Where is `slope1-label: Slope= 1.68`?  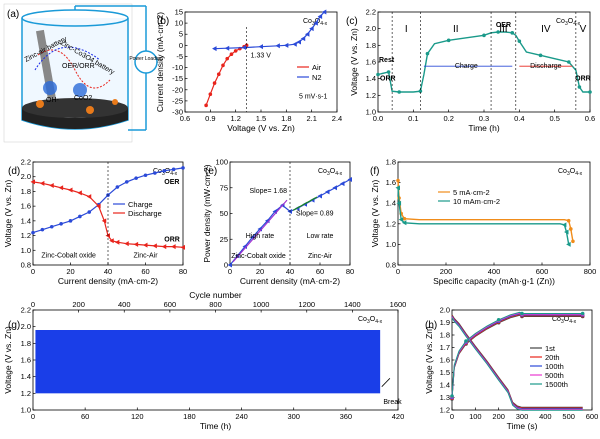
slope1-label: Slope= 1.68 is located at coordinates (269, 191).